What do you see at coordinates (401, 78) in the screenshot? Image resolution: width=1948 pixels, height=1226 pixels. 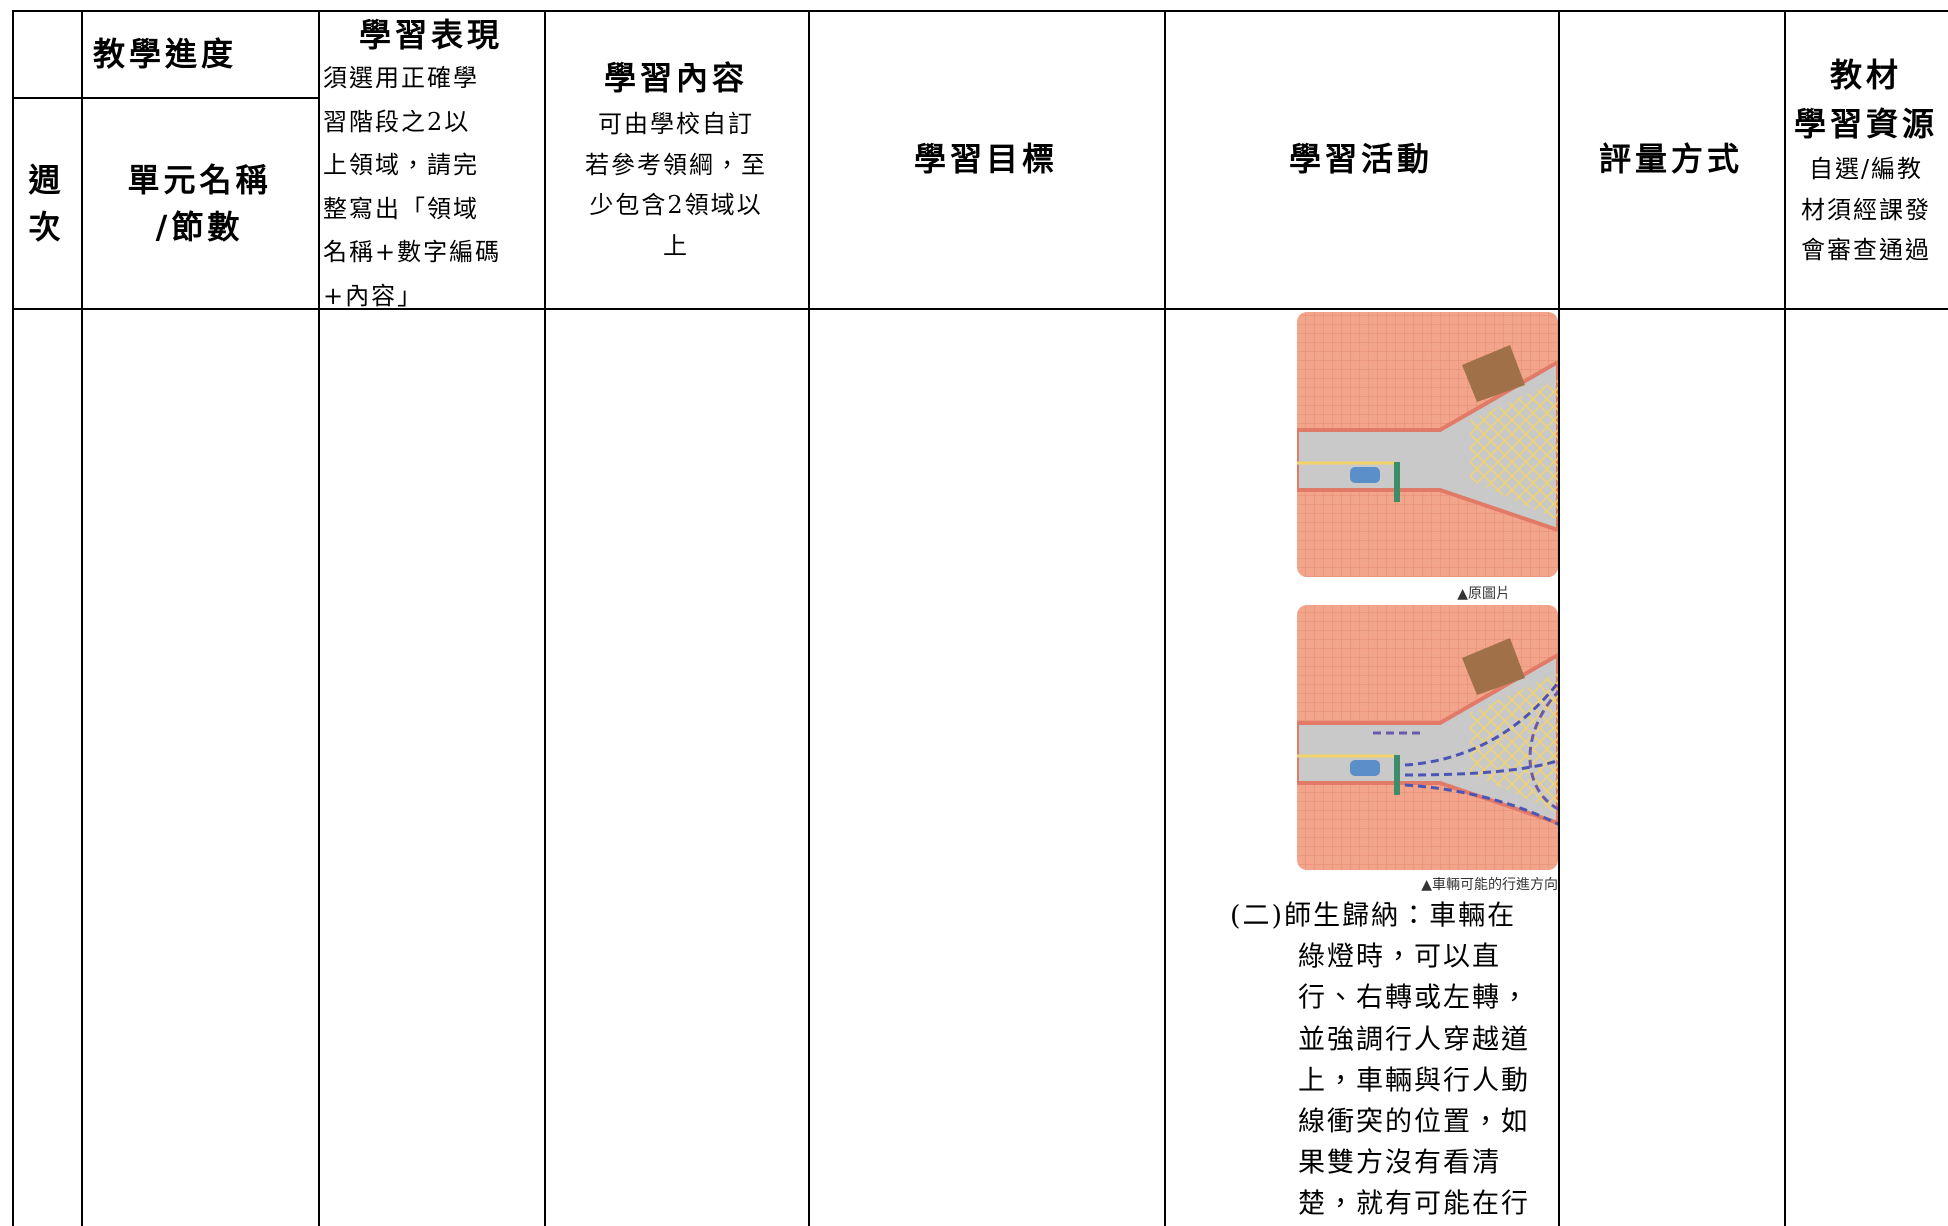 I see `header-note: 須選用正確學` at bounding box center [401, 78].